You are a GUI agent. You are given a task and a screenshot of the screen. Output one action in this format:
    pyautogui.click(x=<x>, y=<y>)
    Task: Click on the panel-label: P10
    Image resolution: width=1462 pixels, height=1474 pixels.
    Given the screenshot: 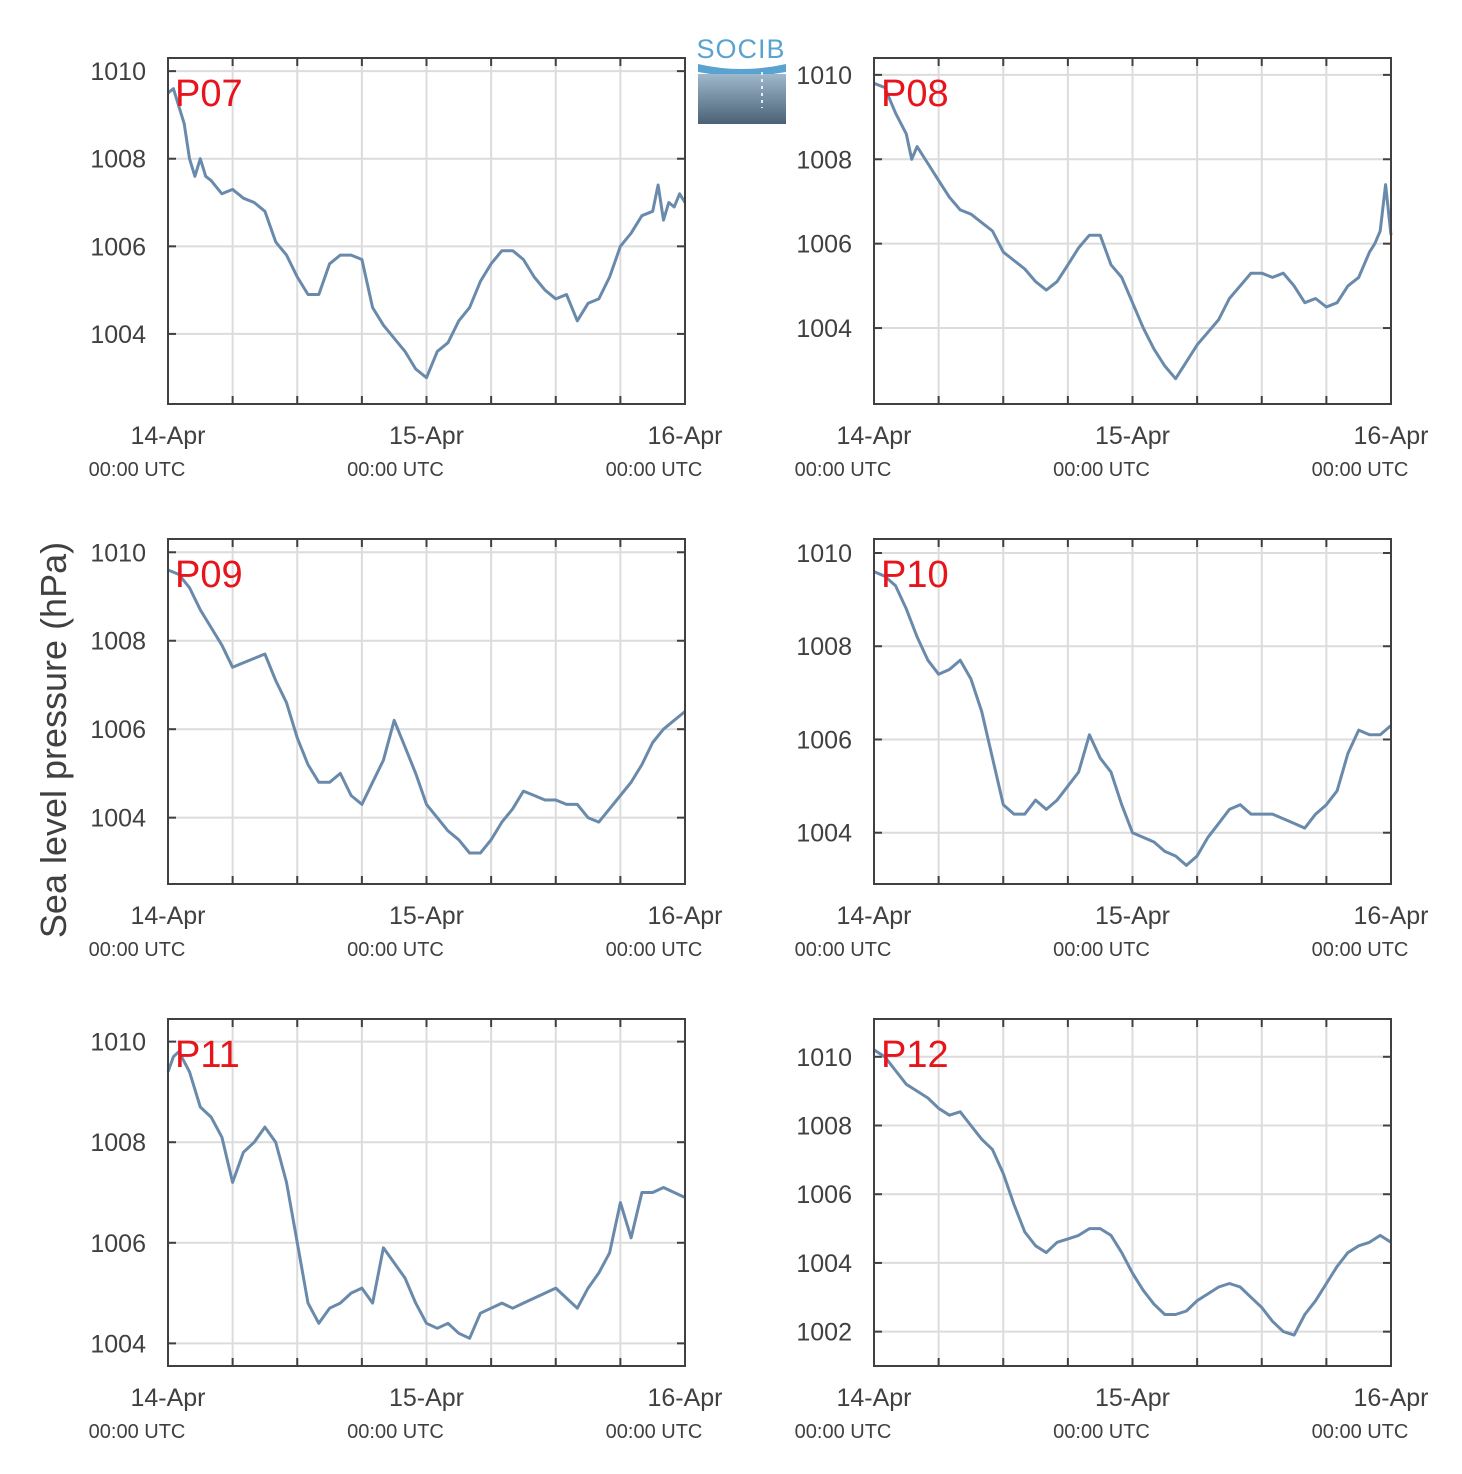 What is the action you would take?
    pyautogui.click(x=915, y=575)
    